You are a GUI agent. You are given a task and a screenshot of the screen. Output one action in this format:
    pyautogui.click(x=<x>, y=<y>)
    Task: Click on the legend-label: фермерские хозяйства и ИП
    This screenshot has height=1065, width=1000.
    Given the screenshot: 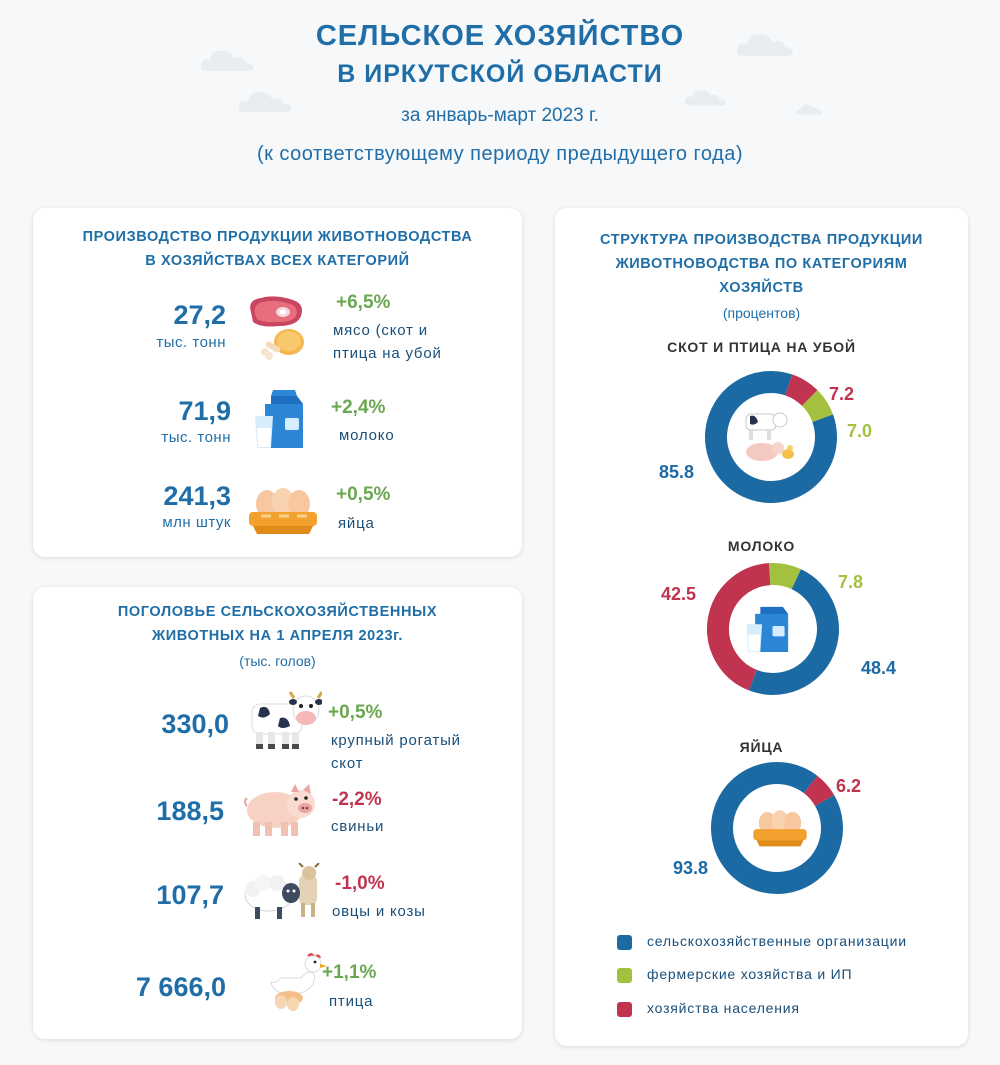 What is the action you would take?
    pyautogui.click(x=750, y=974)
    